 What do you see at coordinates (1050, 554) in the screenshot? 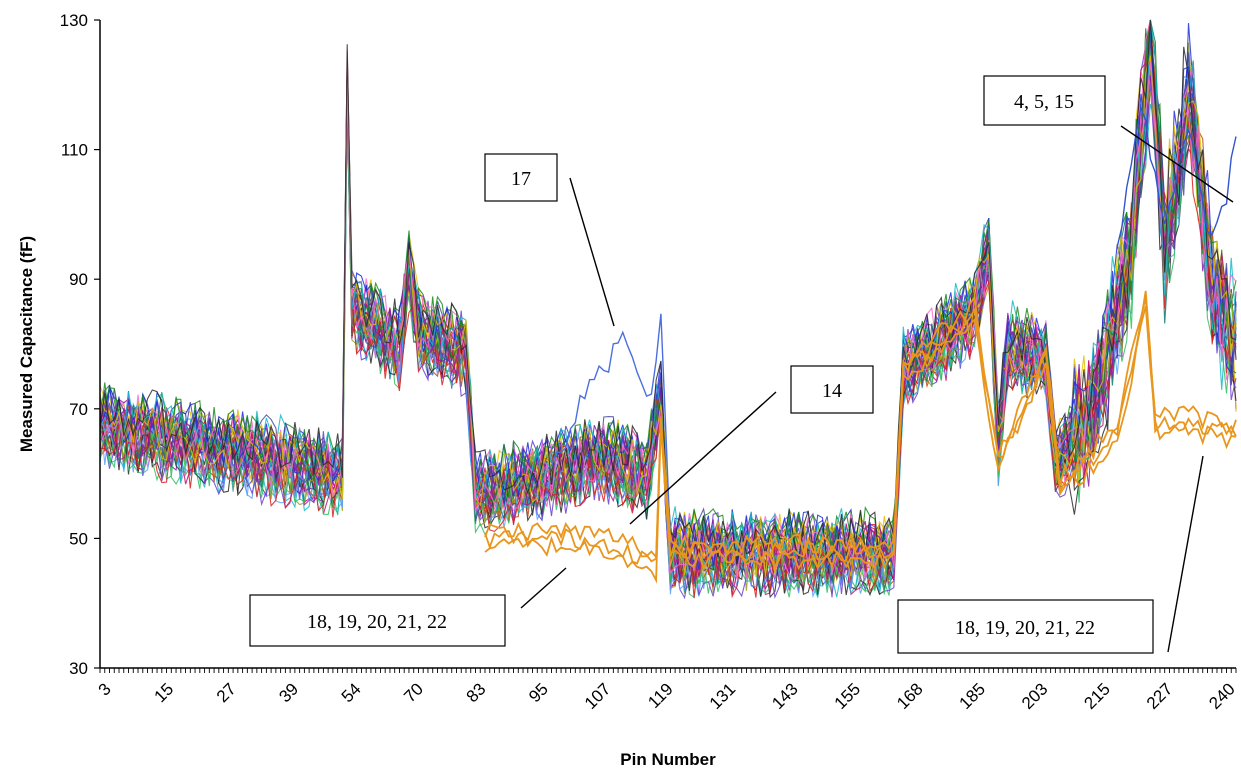
I see `callout-18-22-right: 18, 19, 20, 21, 22` at bounding box center [1050, 554].